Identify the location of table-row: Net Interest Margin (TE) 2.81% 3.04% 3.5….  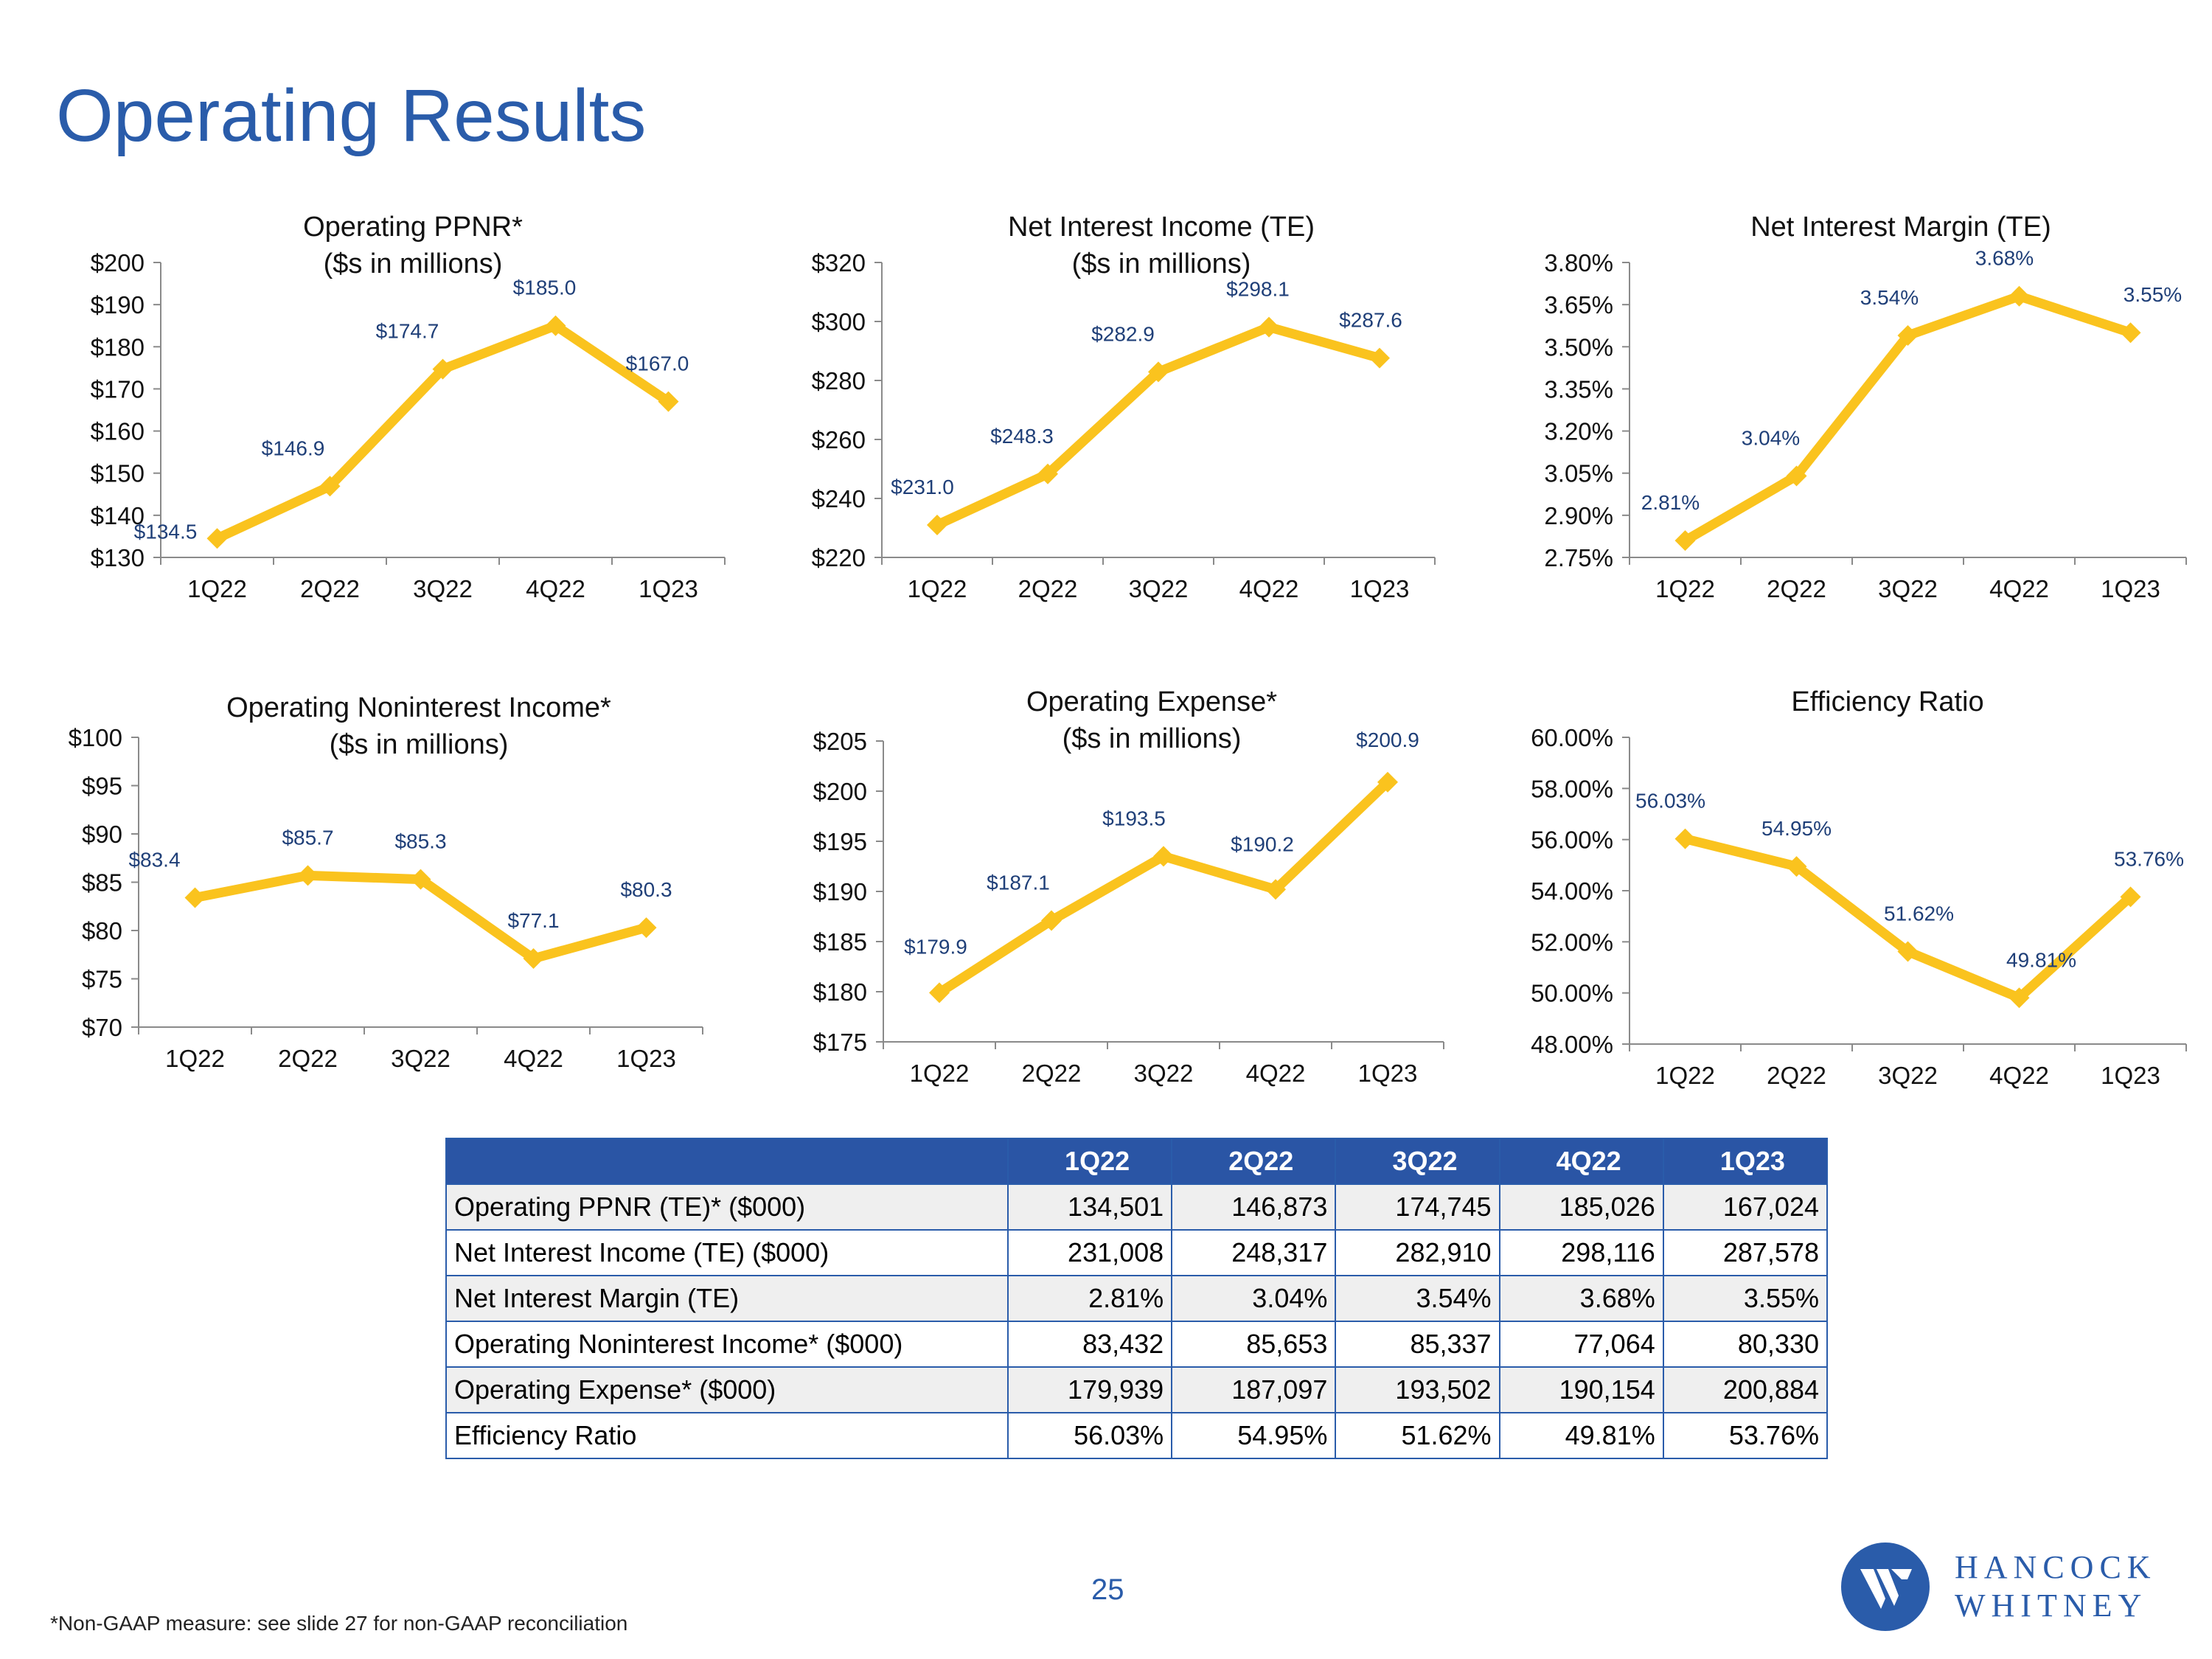
(1137, 1298).